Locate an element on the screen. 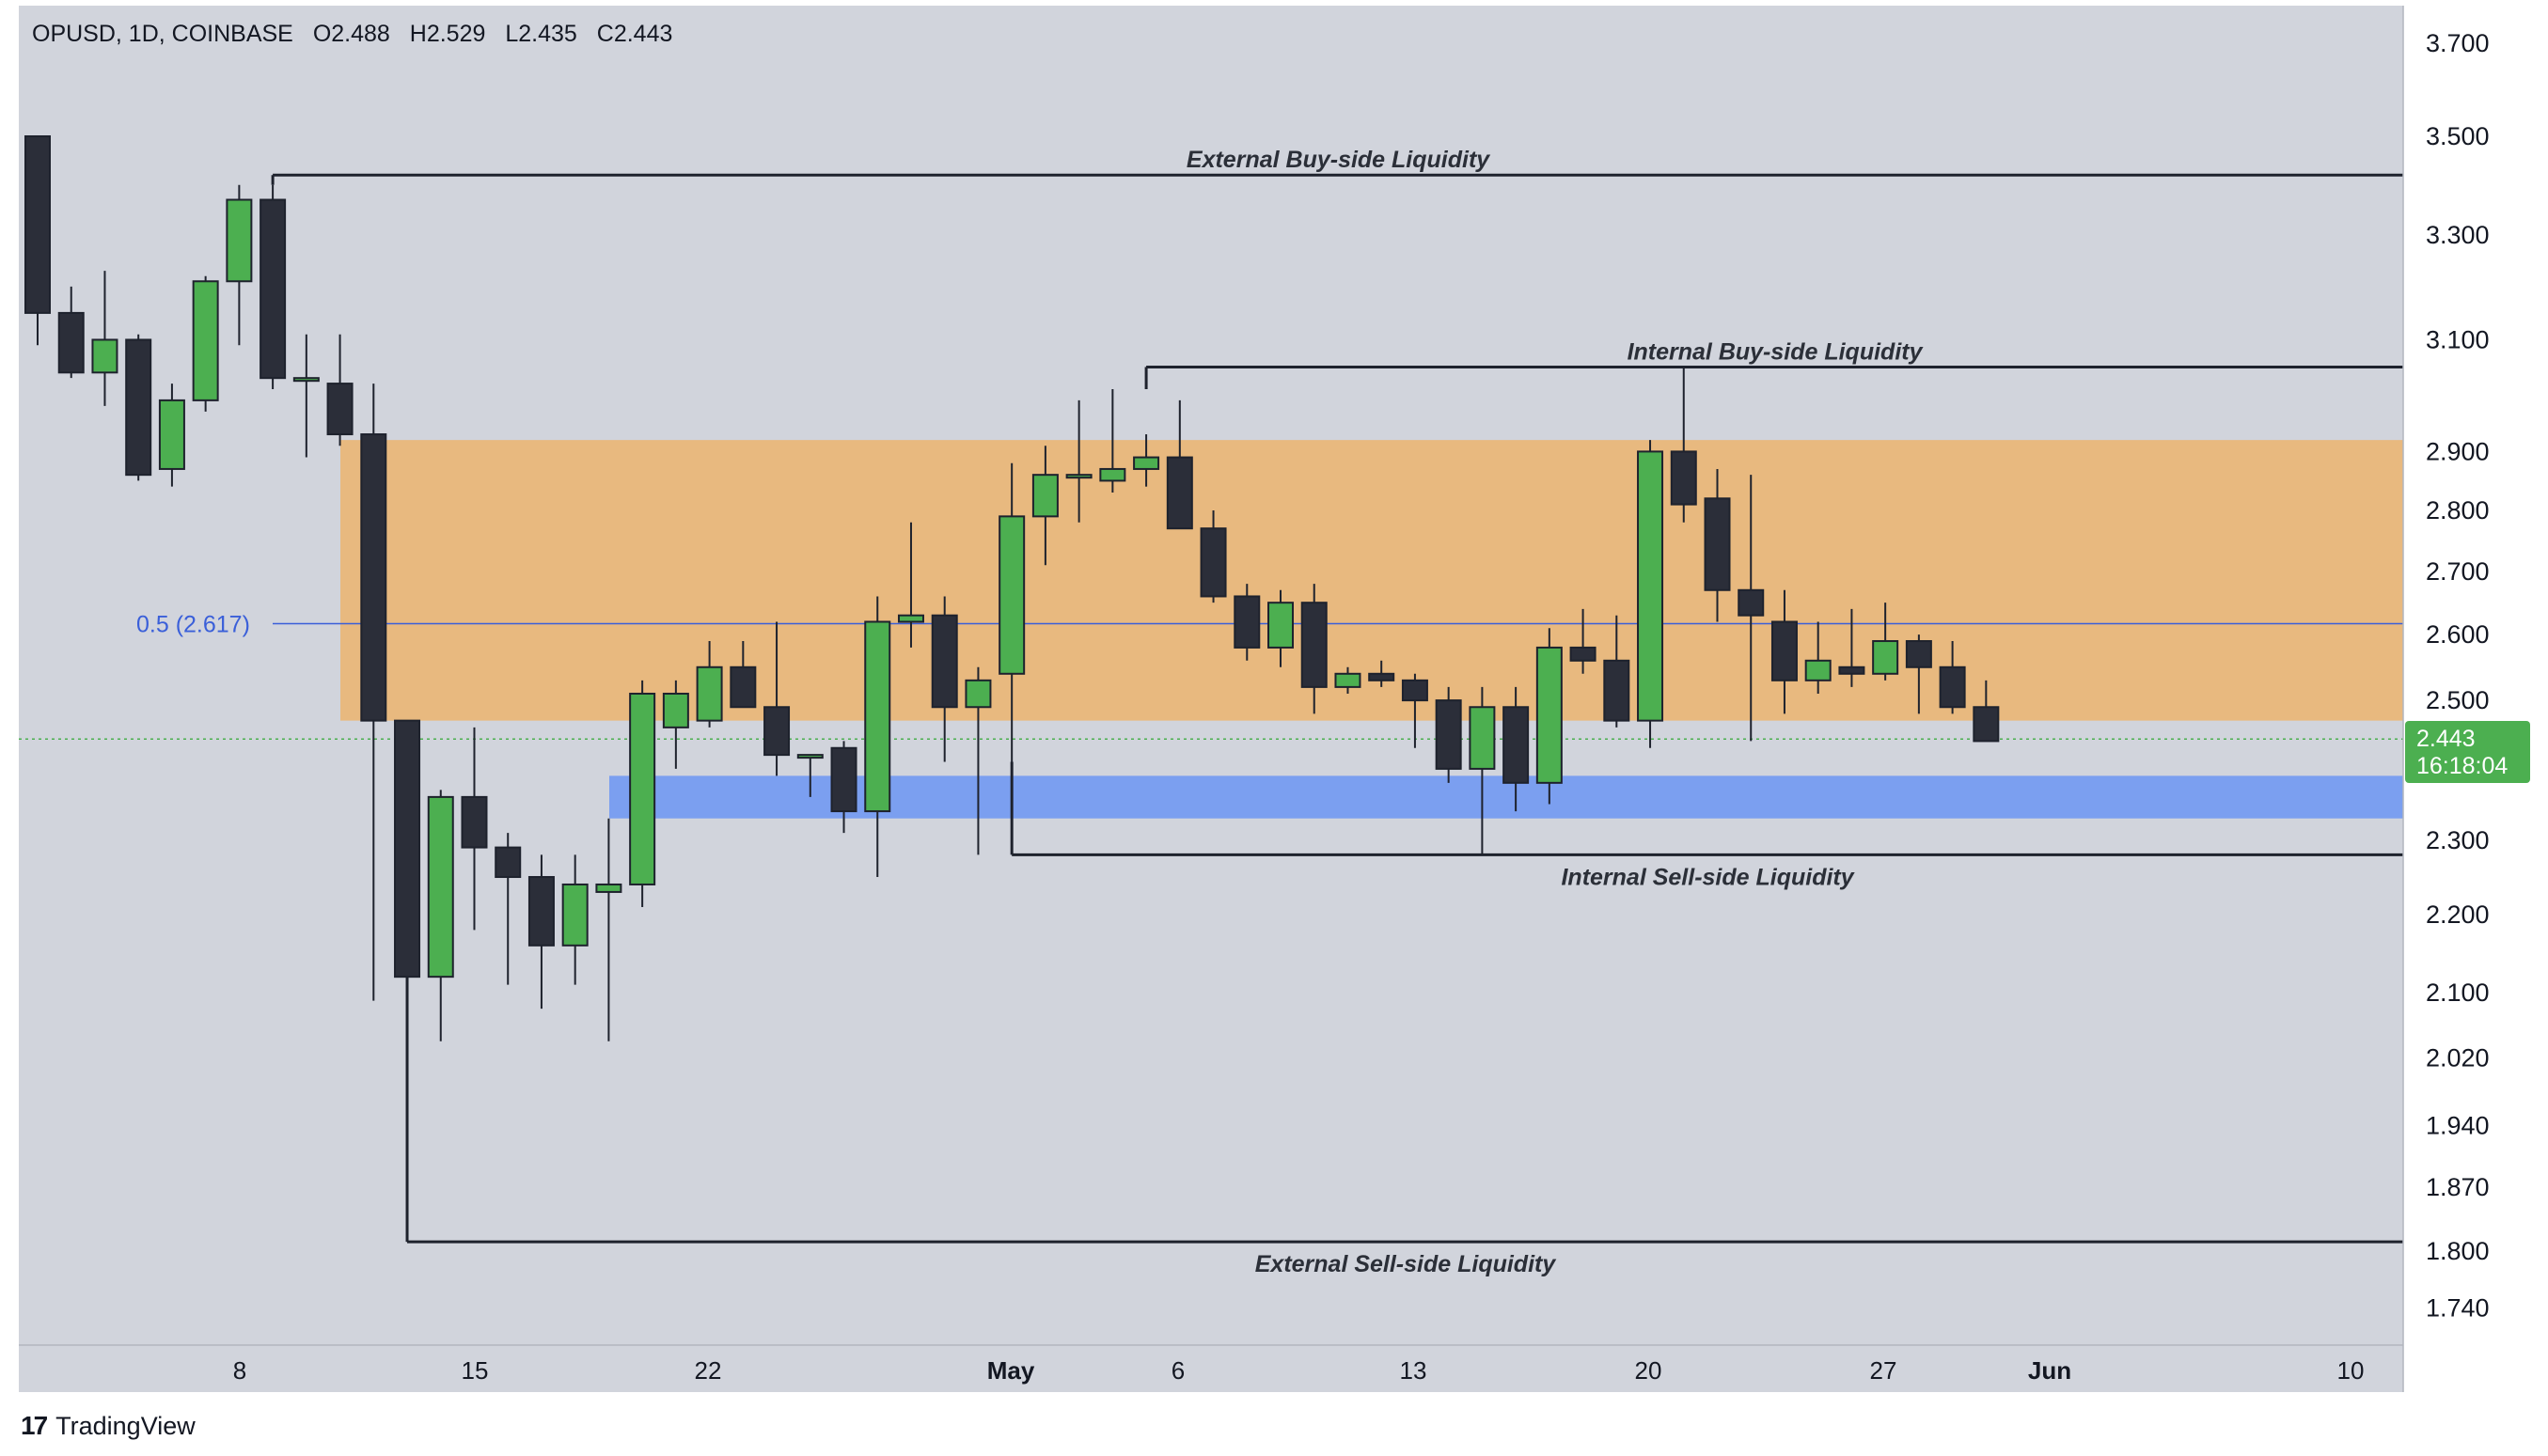 This screenshot has width=2548, height=1456. price-tick-label: 2.600 is located at coordinates (2458, 635).